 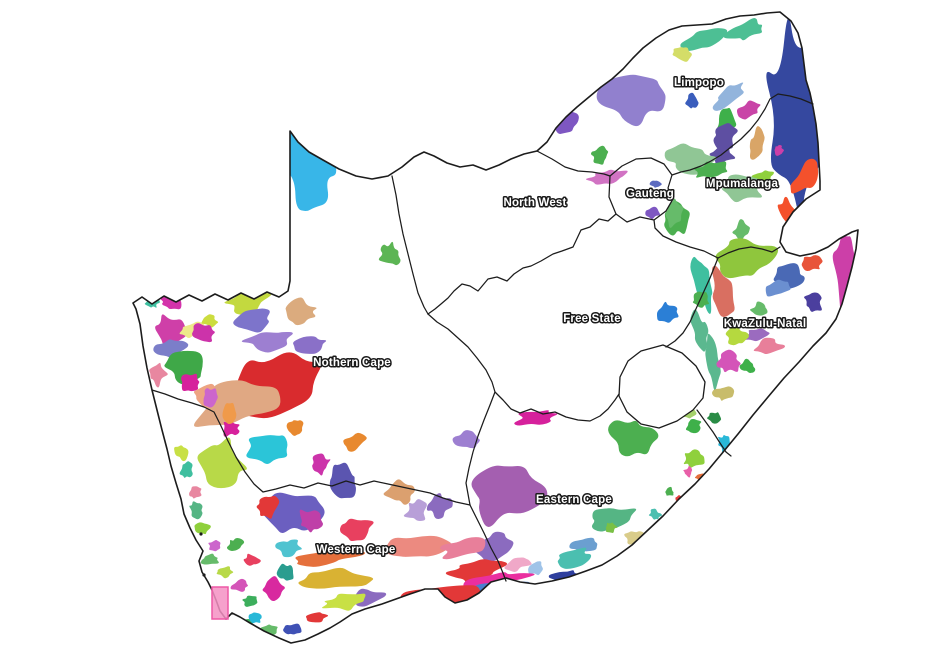 I want to click on province-label-gauteng: Gauteng, so click(x=650, y=194).